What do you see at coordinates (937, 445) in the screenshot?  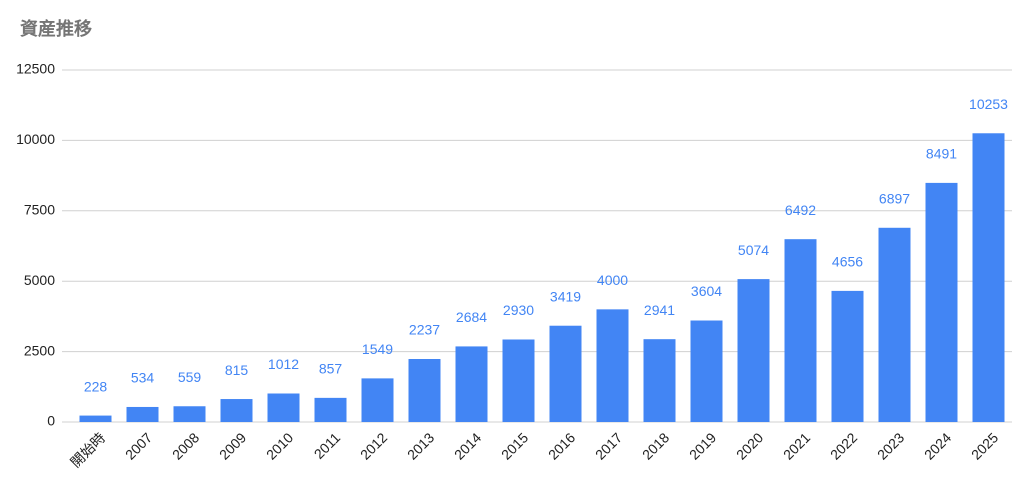 I see `x-tick-label: 2024` at bounding box center [937, 445].